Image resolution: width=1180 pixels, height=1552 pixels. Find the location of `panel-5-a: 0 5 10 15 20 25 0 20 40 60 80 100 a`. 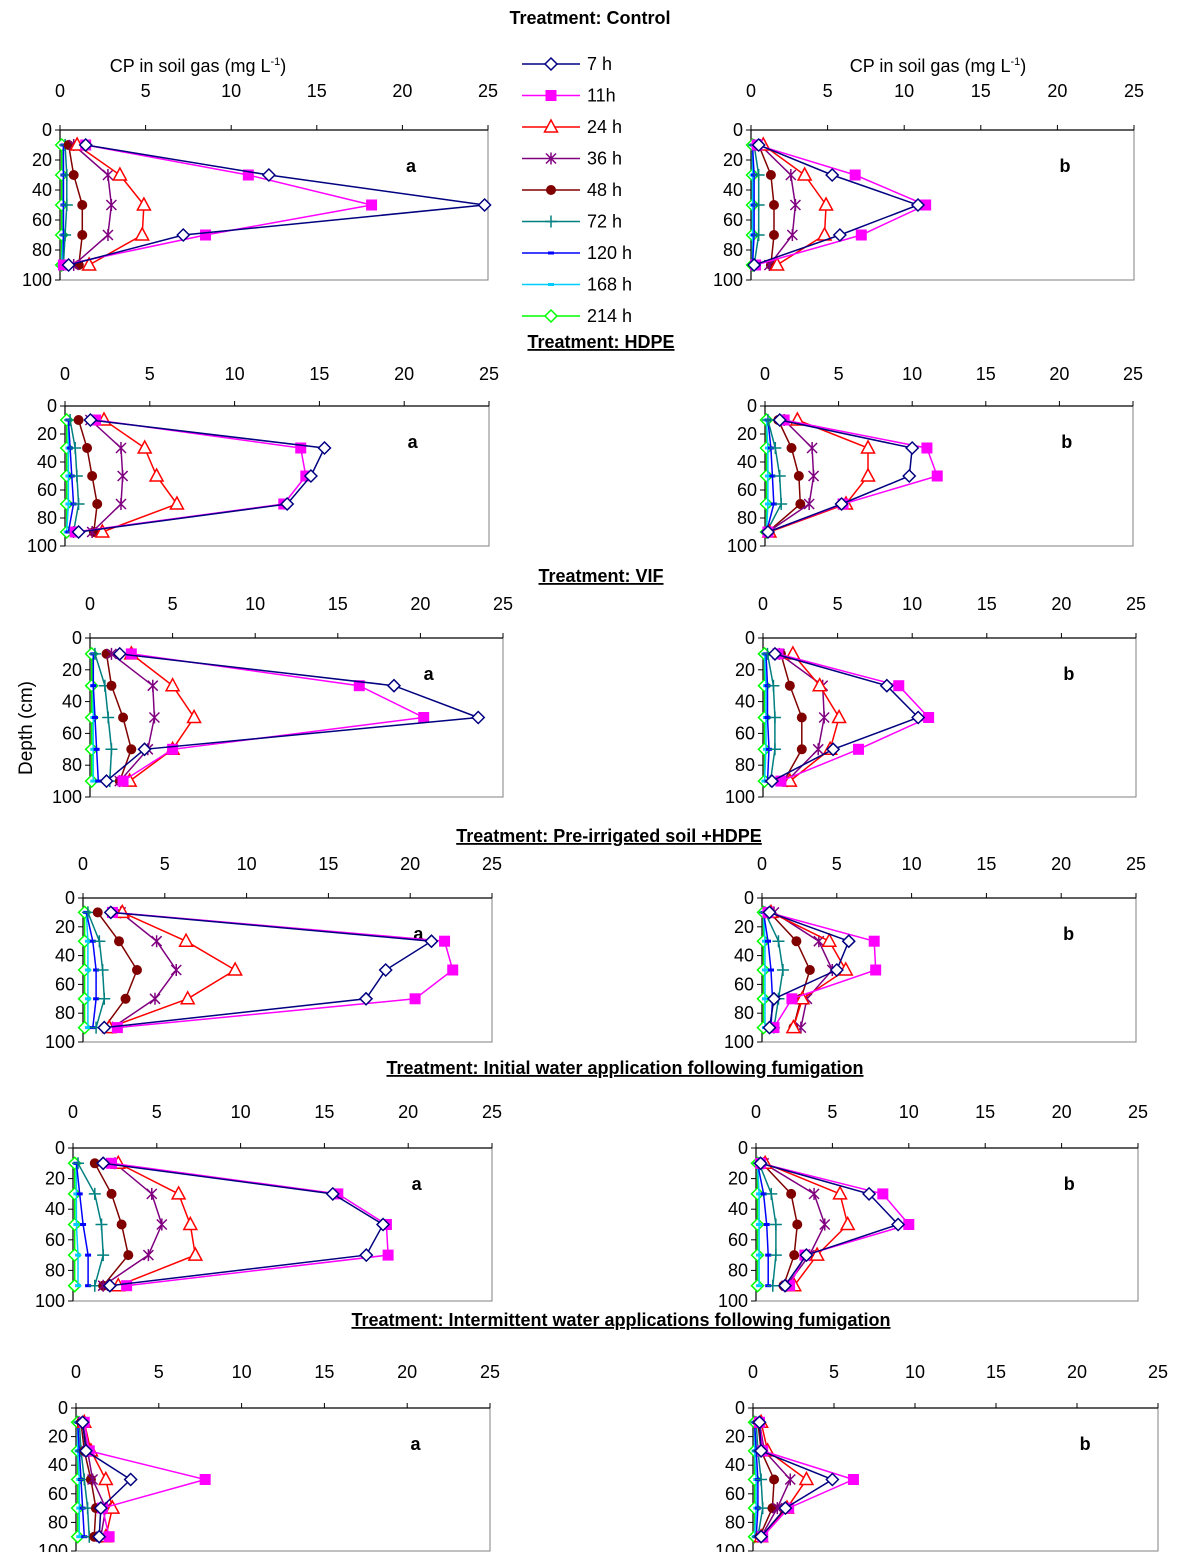

panel-5-a: 0 5 10 15 20 25 0 20 40 60 80 100 a is located at coordinates (269, 1457).